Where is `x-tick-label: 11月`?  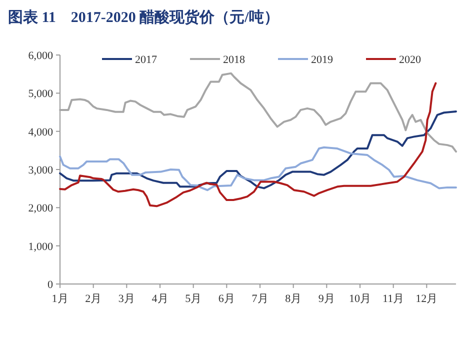
x-tick-label: 11月 is located at coordinates (393, 299).